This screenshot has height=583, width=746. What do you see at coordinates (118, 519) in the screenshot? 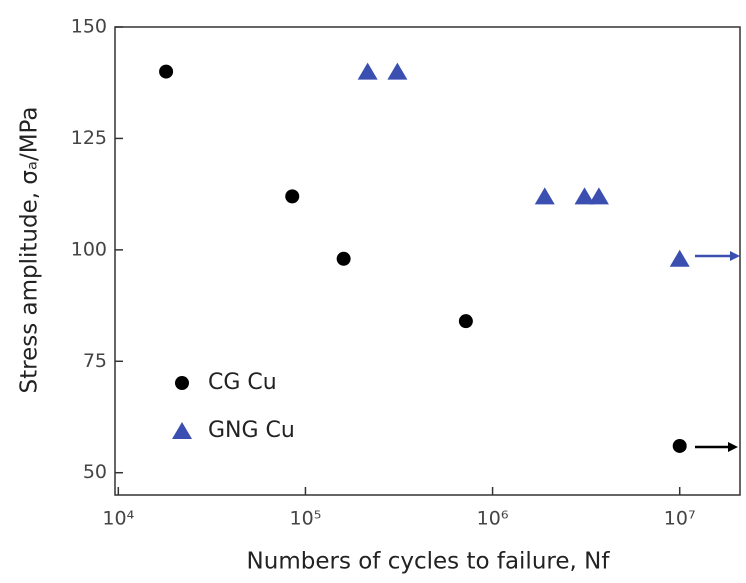
I see `x-tick-label: 10⁴` at bounding box center [118, 519].